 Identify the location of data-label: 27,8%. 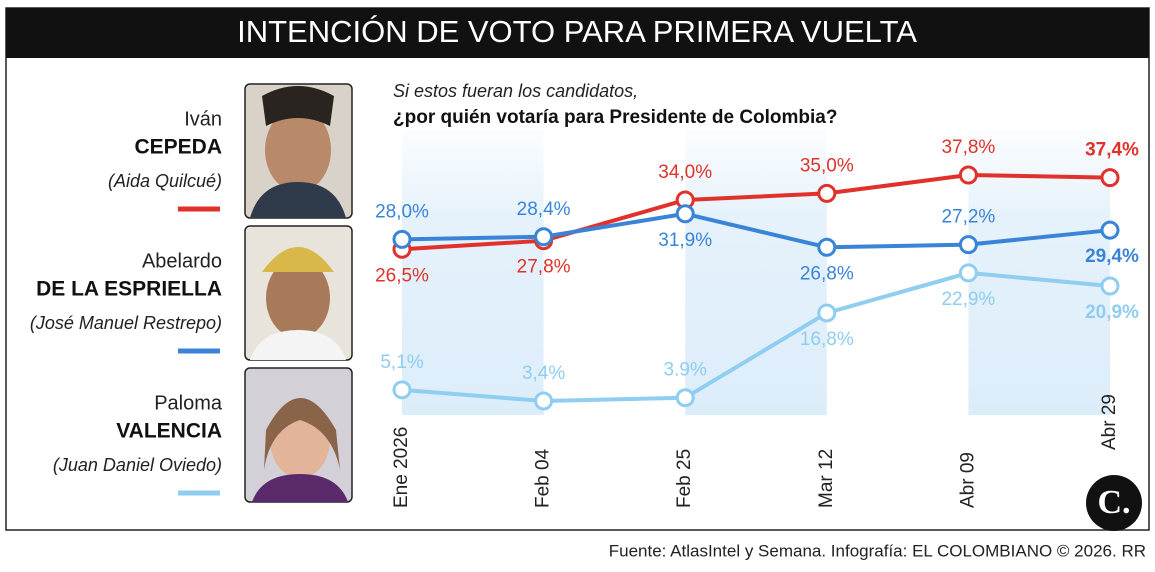
(544, 267).